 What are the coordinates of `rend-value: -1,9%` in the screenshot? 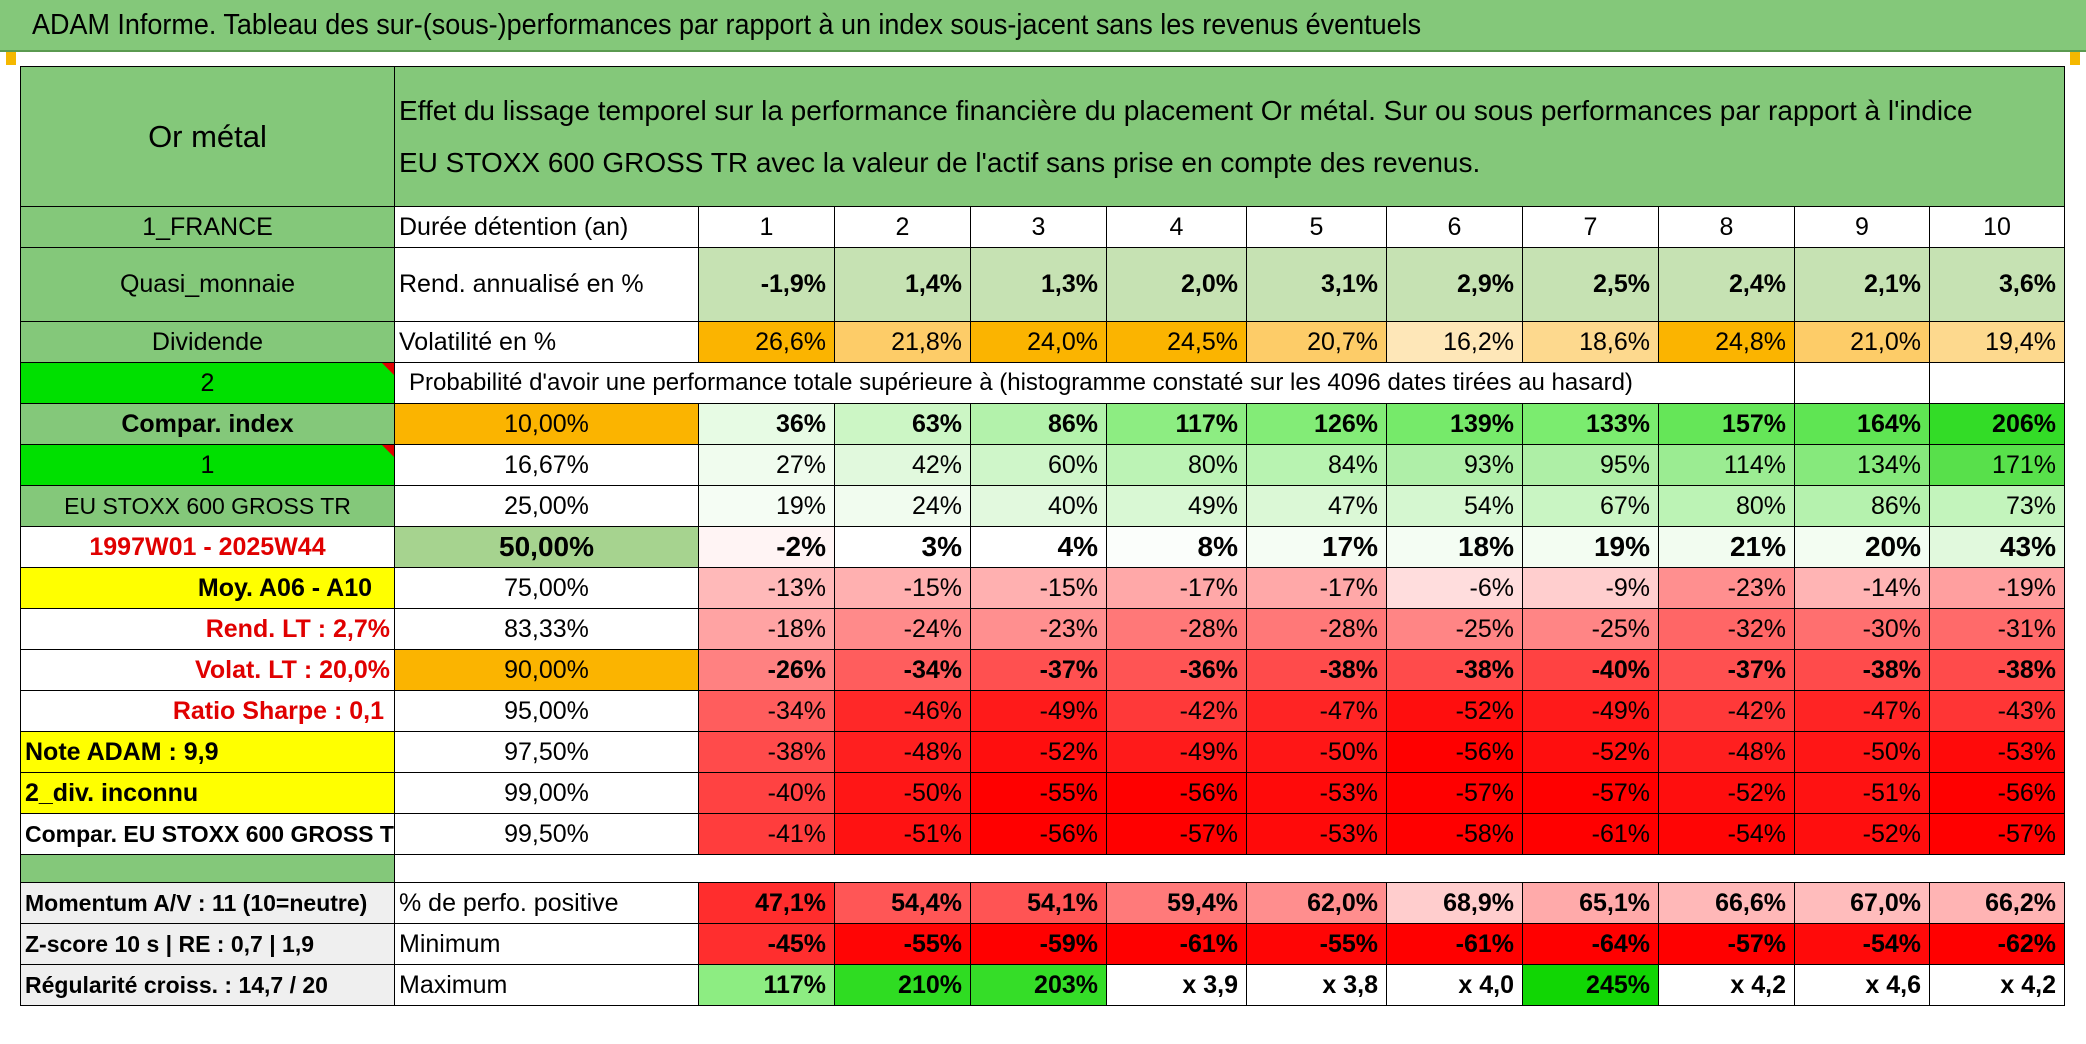 It's located at (766, 284).